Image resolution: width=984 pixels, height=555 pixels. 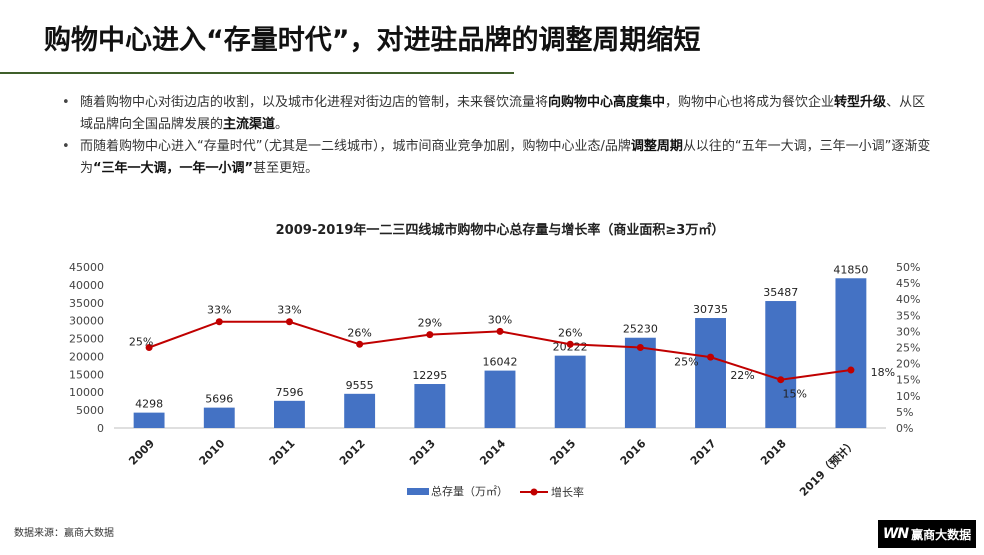 I want to click on bullet-text: 随着购物中心对街边店的收割，以及城市化进程对街边店的管制，未来餐饮流量将, so click(x=314, y=102).